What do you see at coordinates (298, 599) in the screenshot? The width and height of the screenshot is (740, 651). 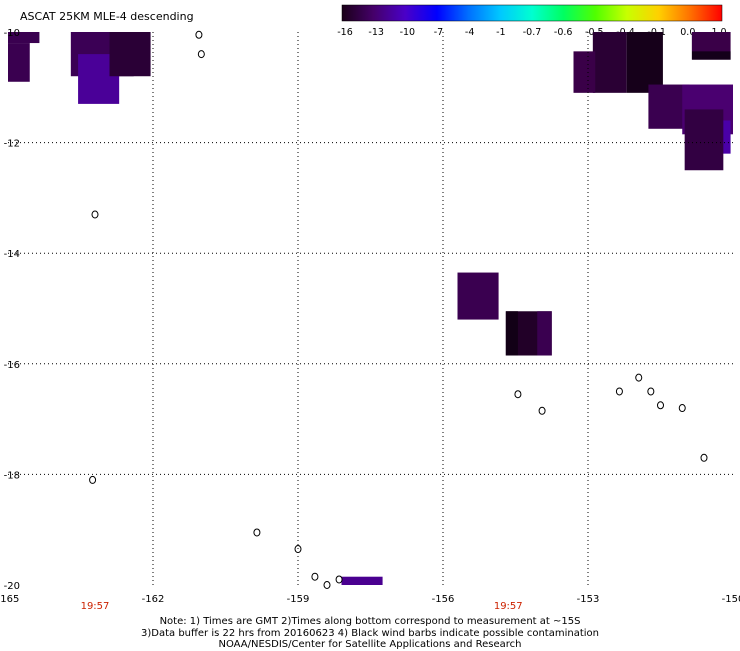 I see `x-tick-label: -159` at bounding box center [298, 599].